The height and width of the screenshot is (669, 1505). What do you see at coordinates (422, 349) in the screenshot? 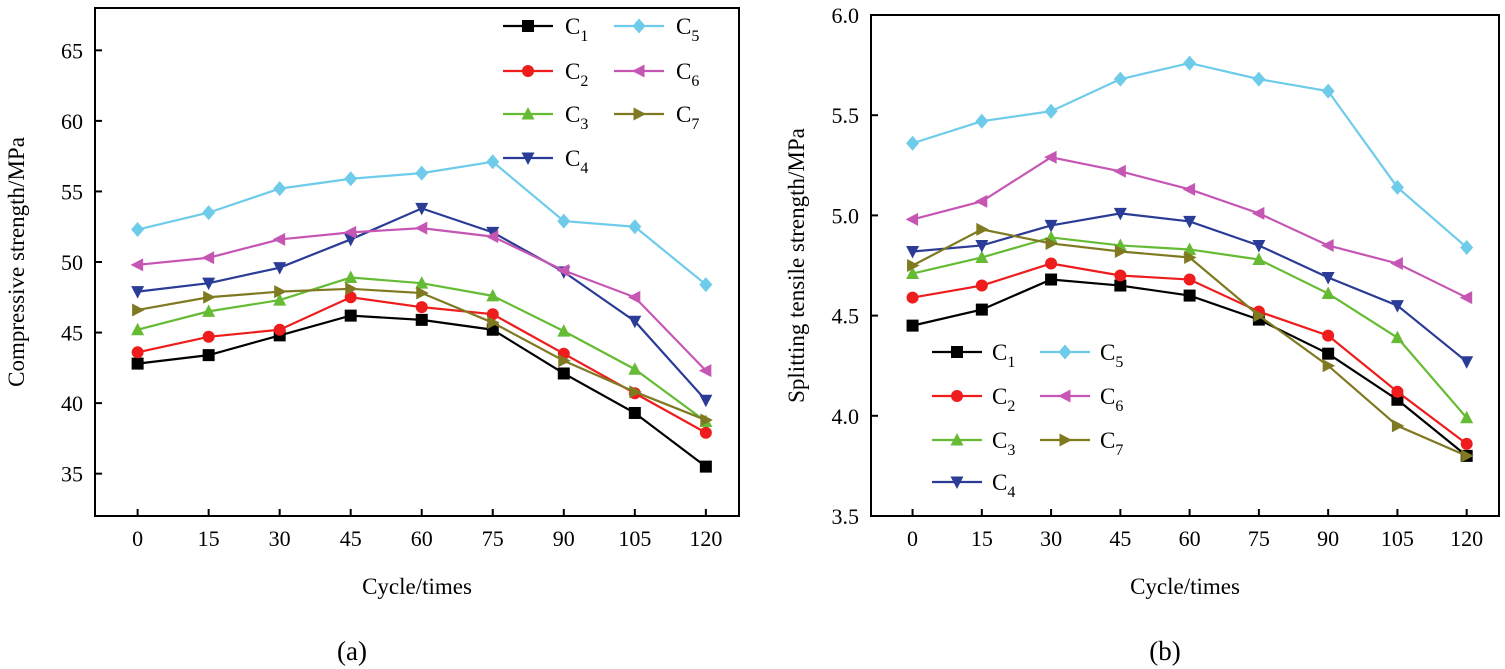
I see `series-line-C3` at bounding box center [422, 349].